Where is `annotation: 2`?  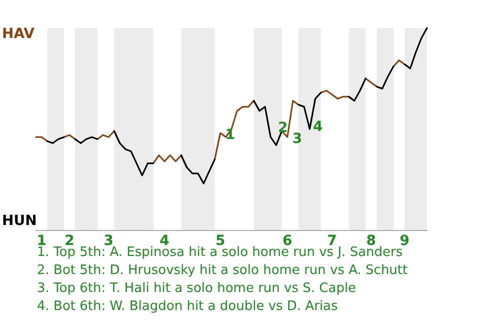 annotation: 2 is located at coordinates (283, 128).